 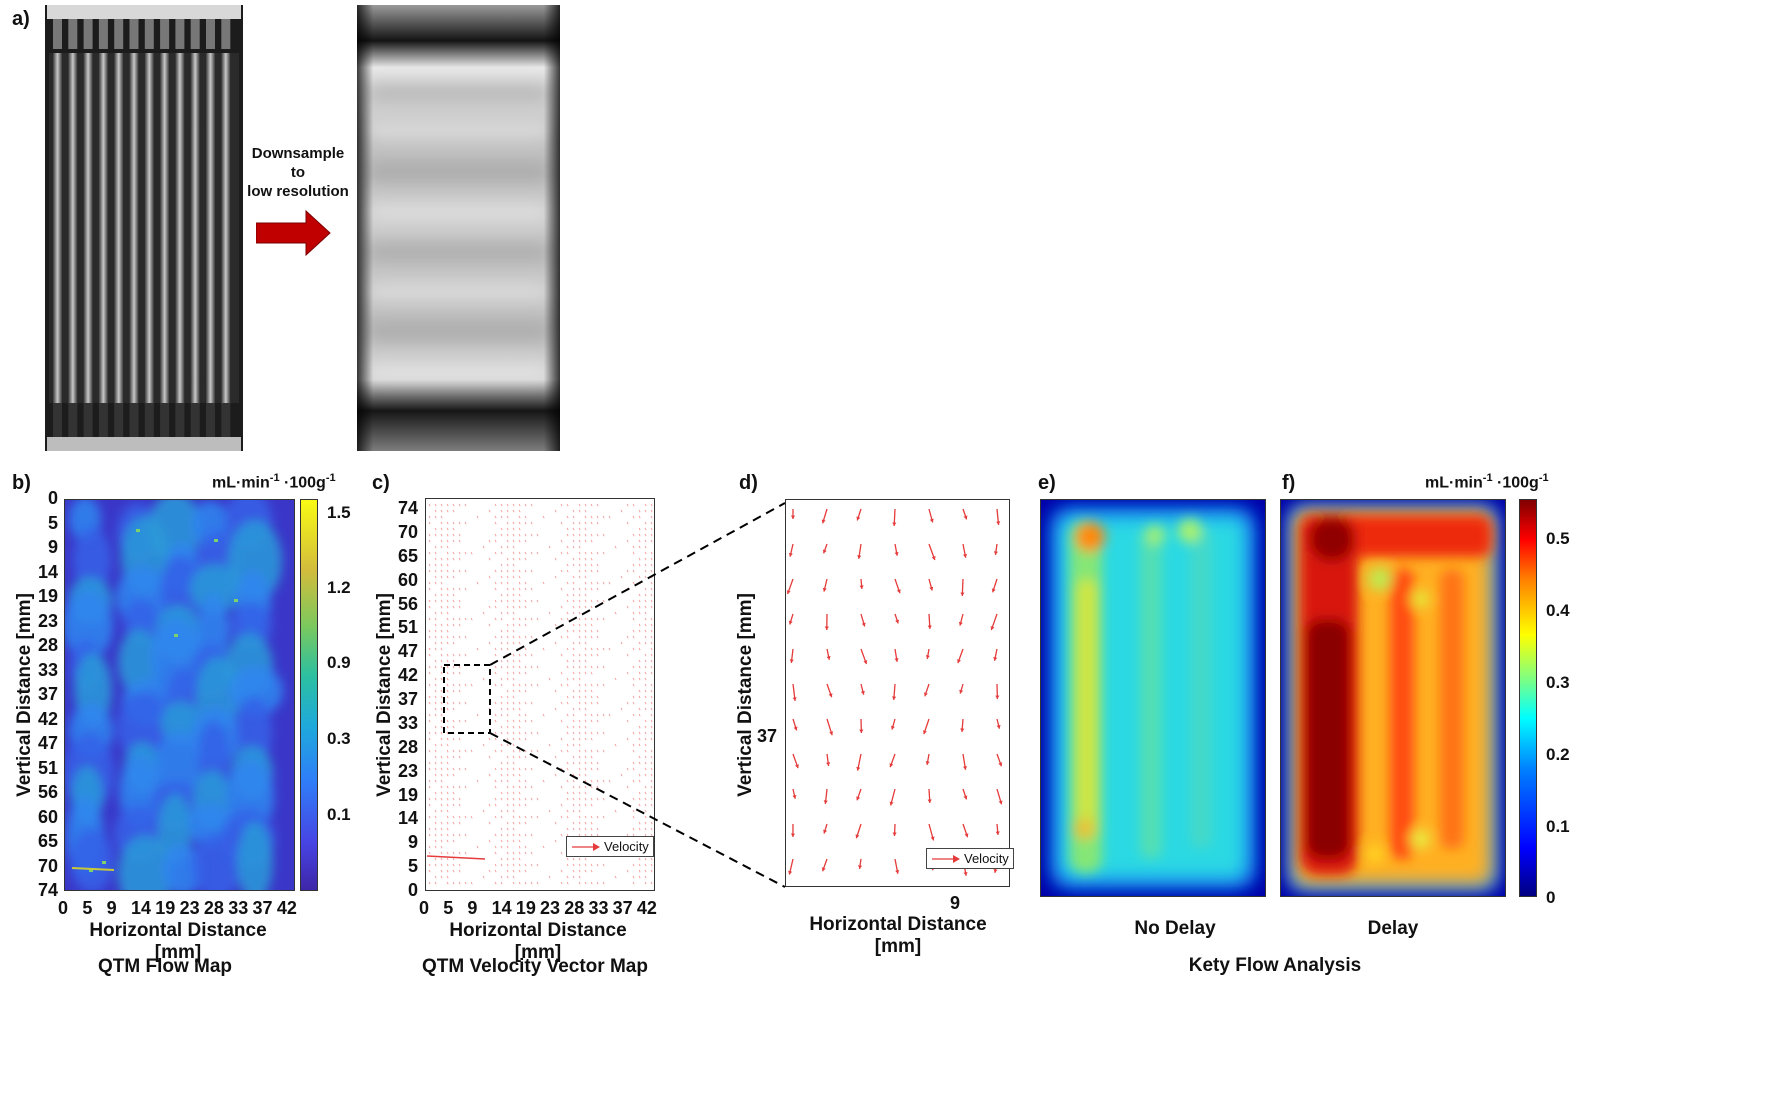 I want to click on unit-b-exp1: -1, so click(x=274, y=478).